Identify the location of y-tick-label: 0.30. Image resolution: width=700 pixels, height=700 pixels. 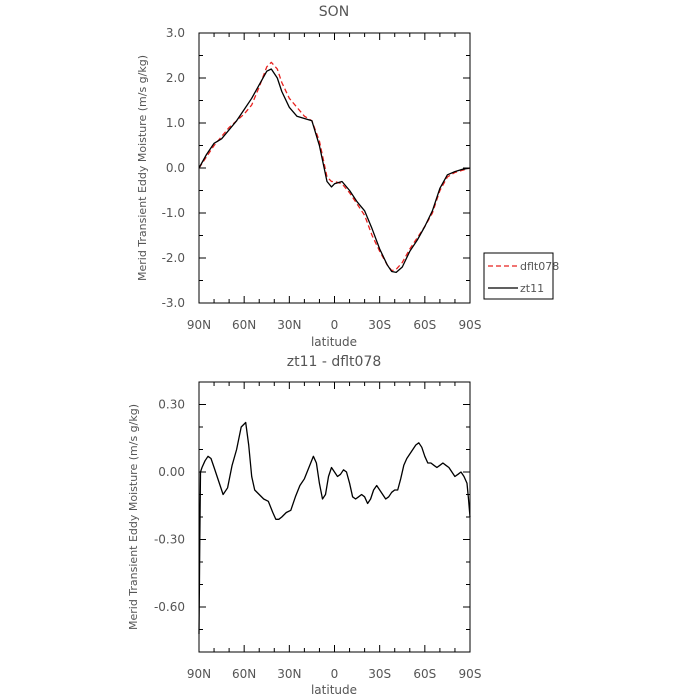
(171, 405).